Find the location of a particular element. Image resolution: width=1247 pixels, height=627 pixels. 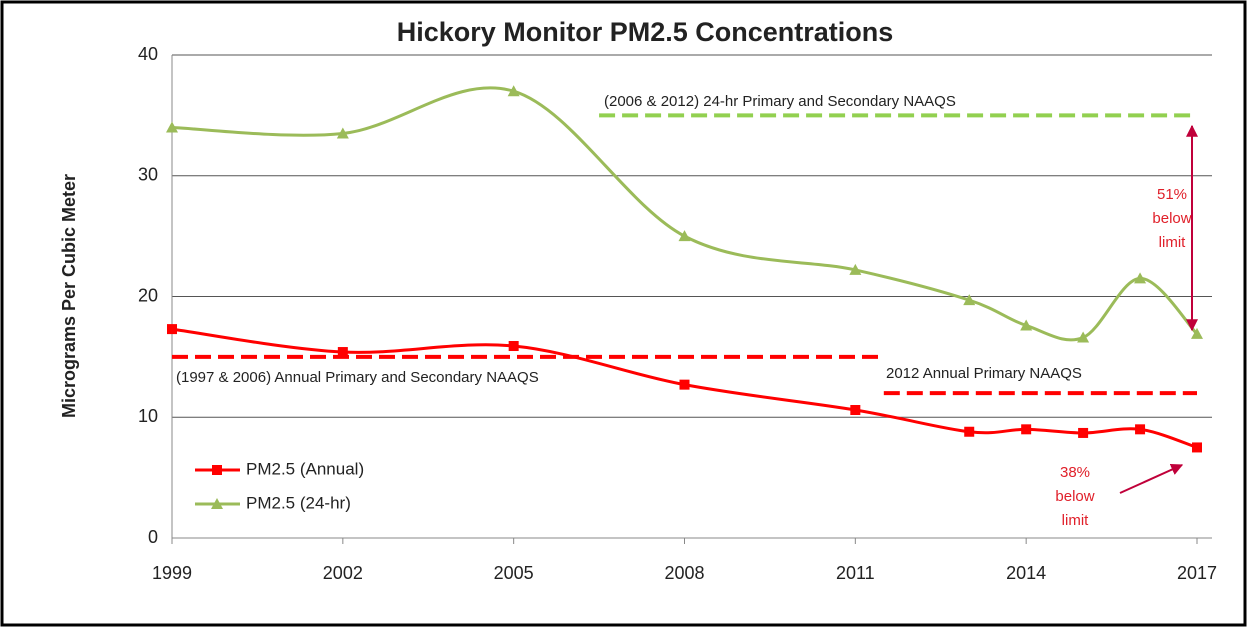

y-tick-label: 30 is located at coordinates (148, 175).